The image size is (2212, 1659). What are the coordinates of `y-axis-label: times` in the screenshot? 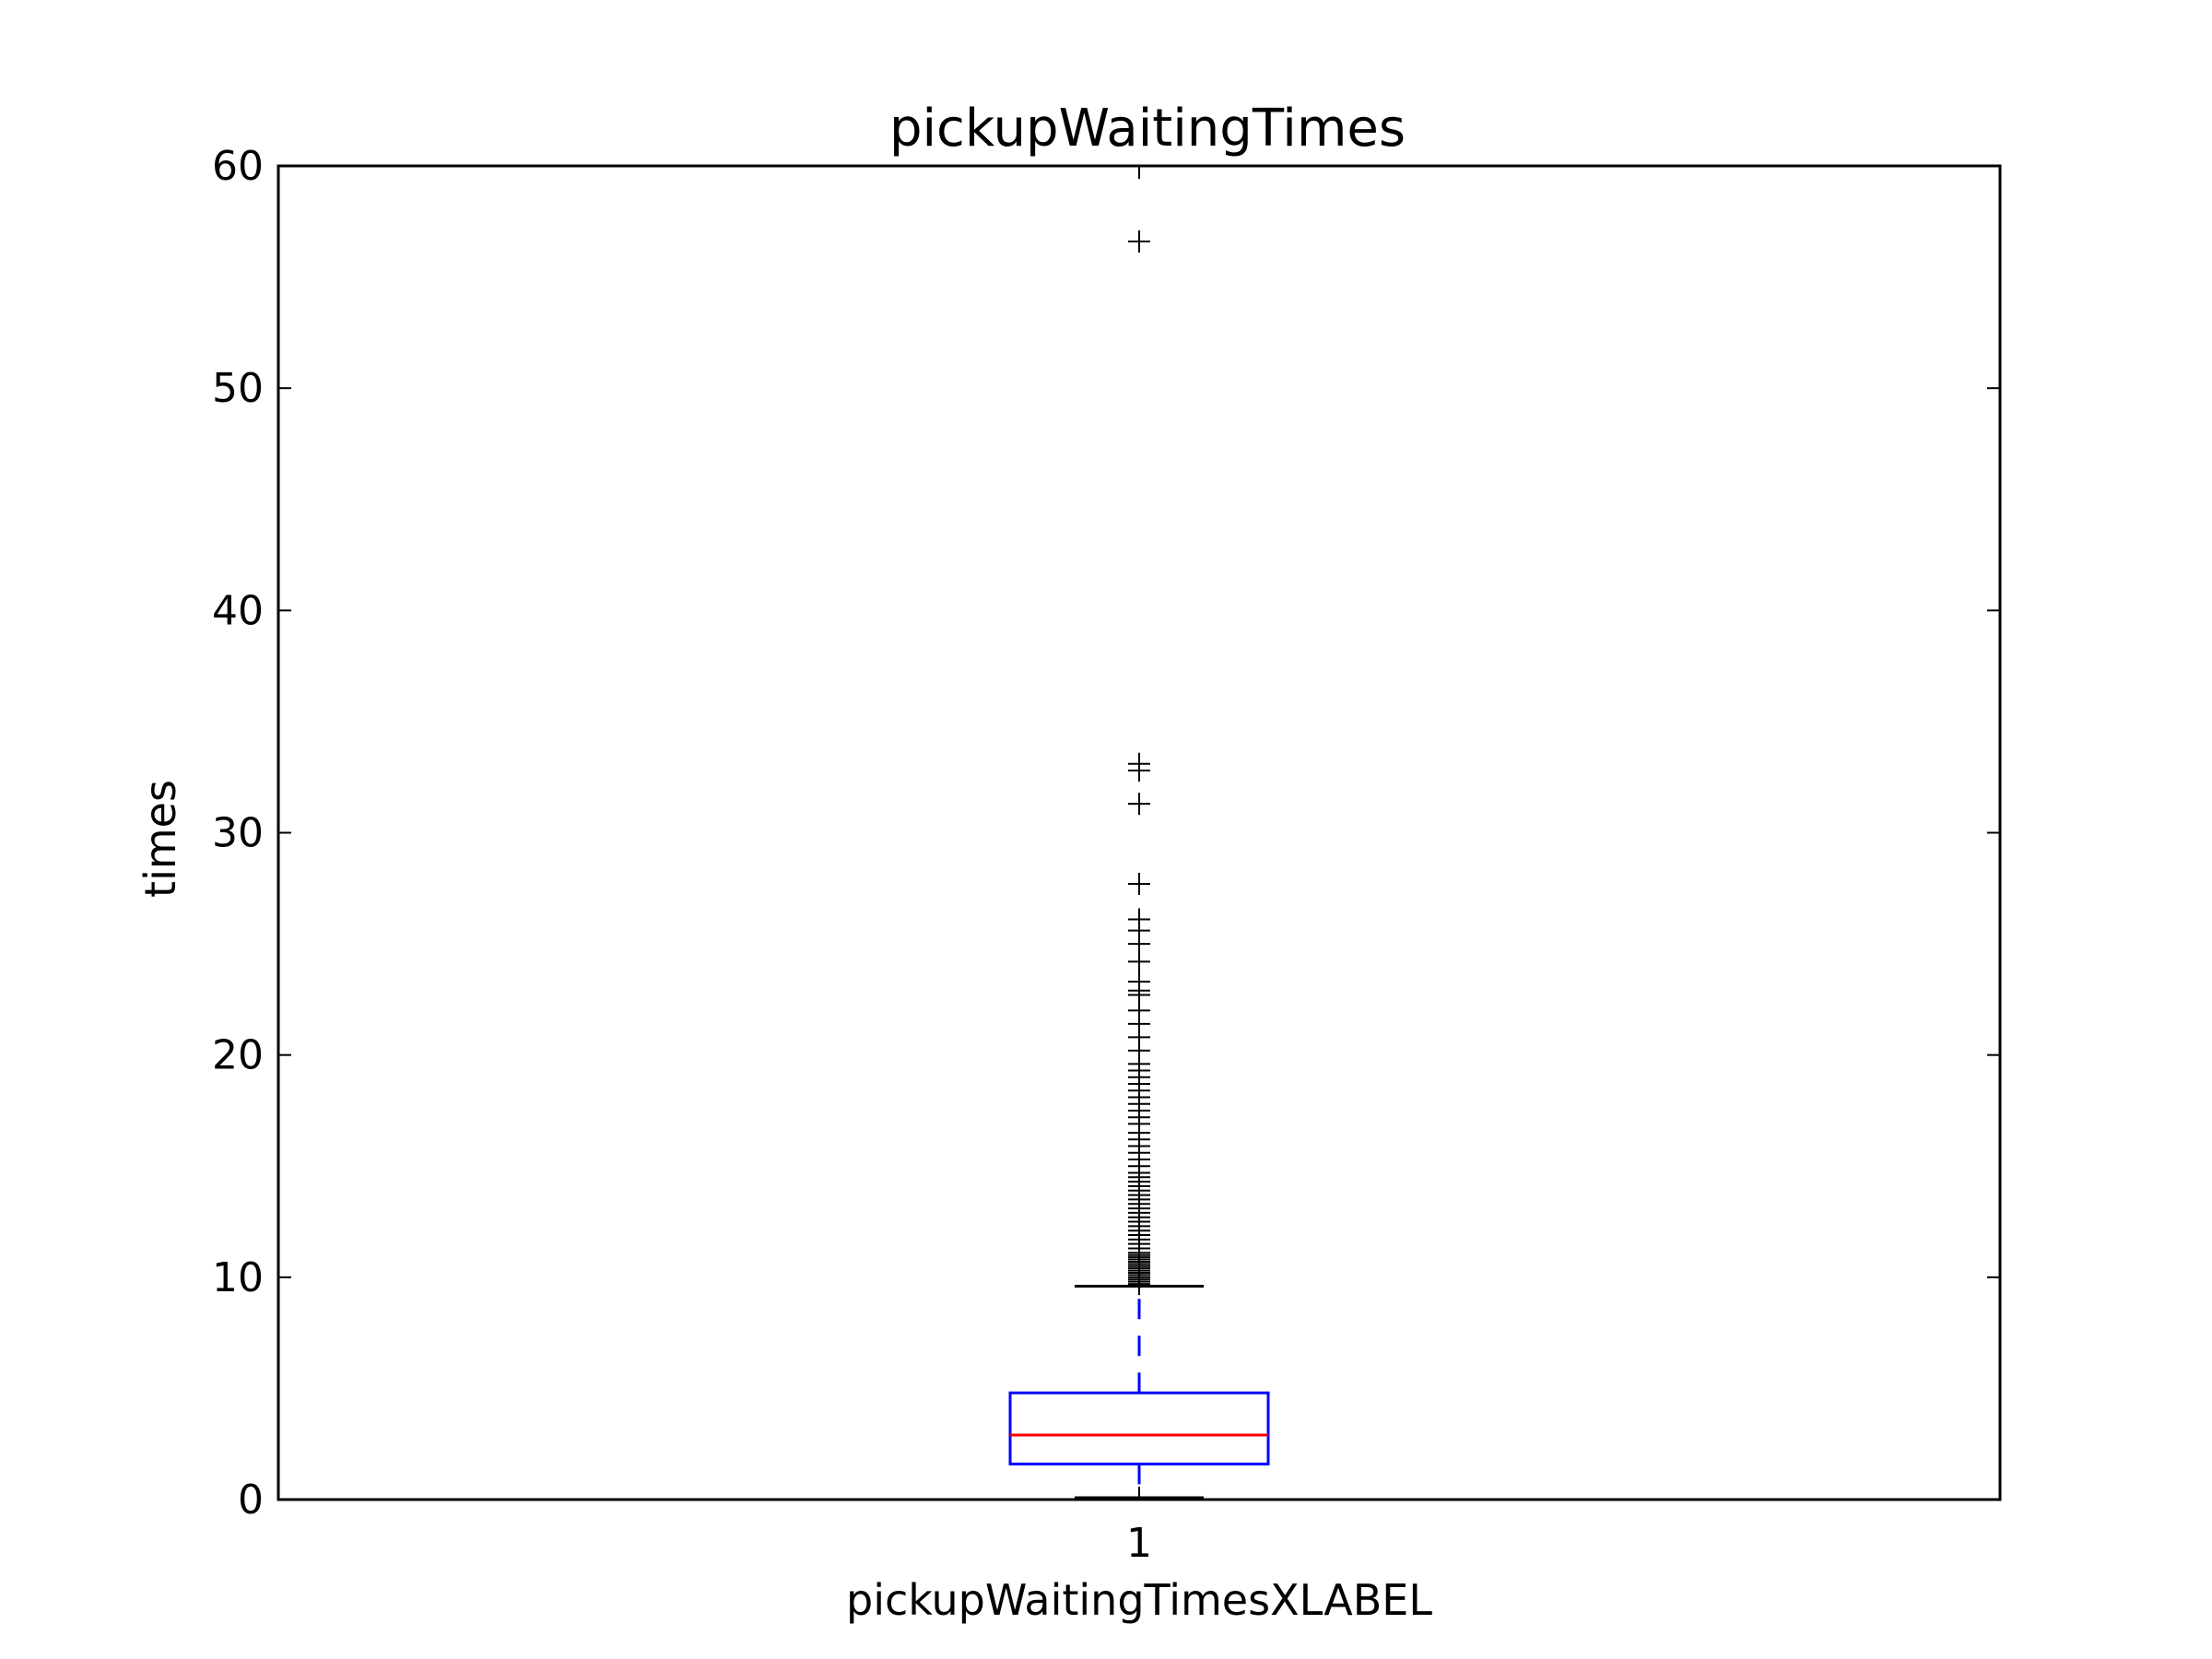 It's located at (160, 839).